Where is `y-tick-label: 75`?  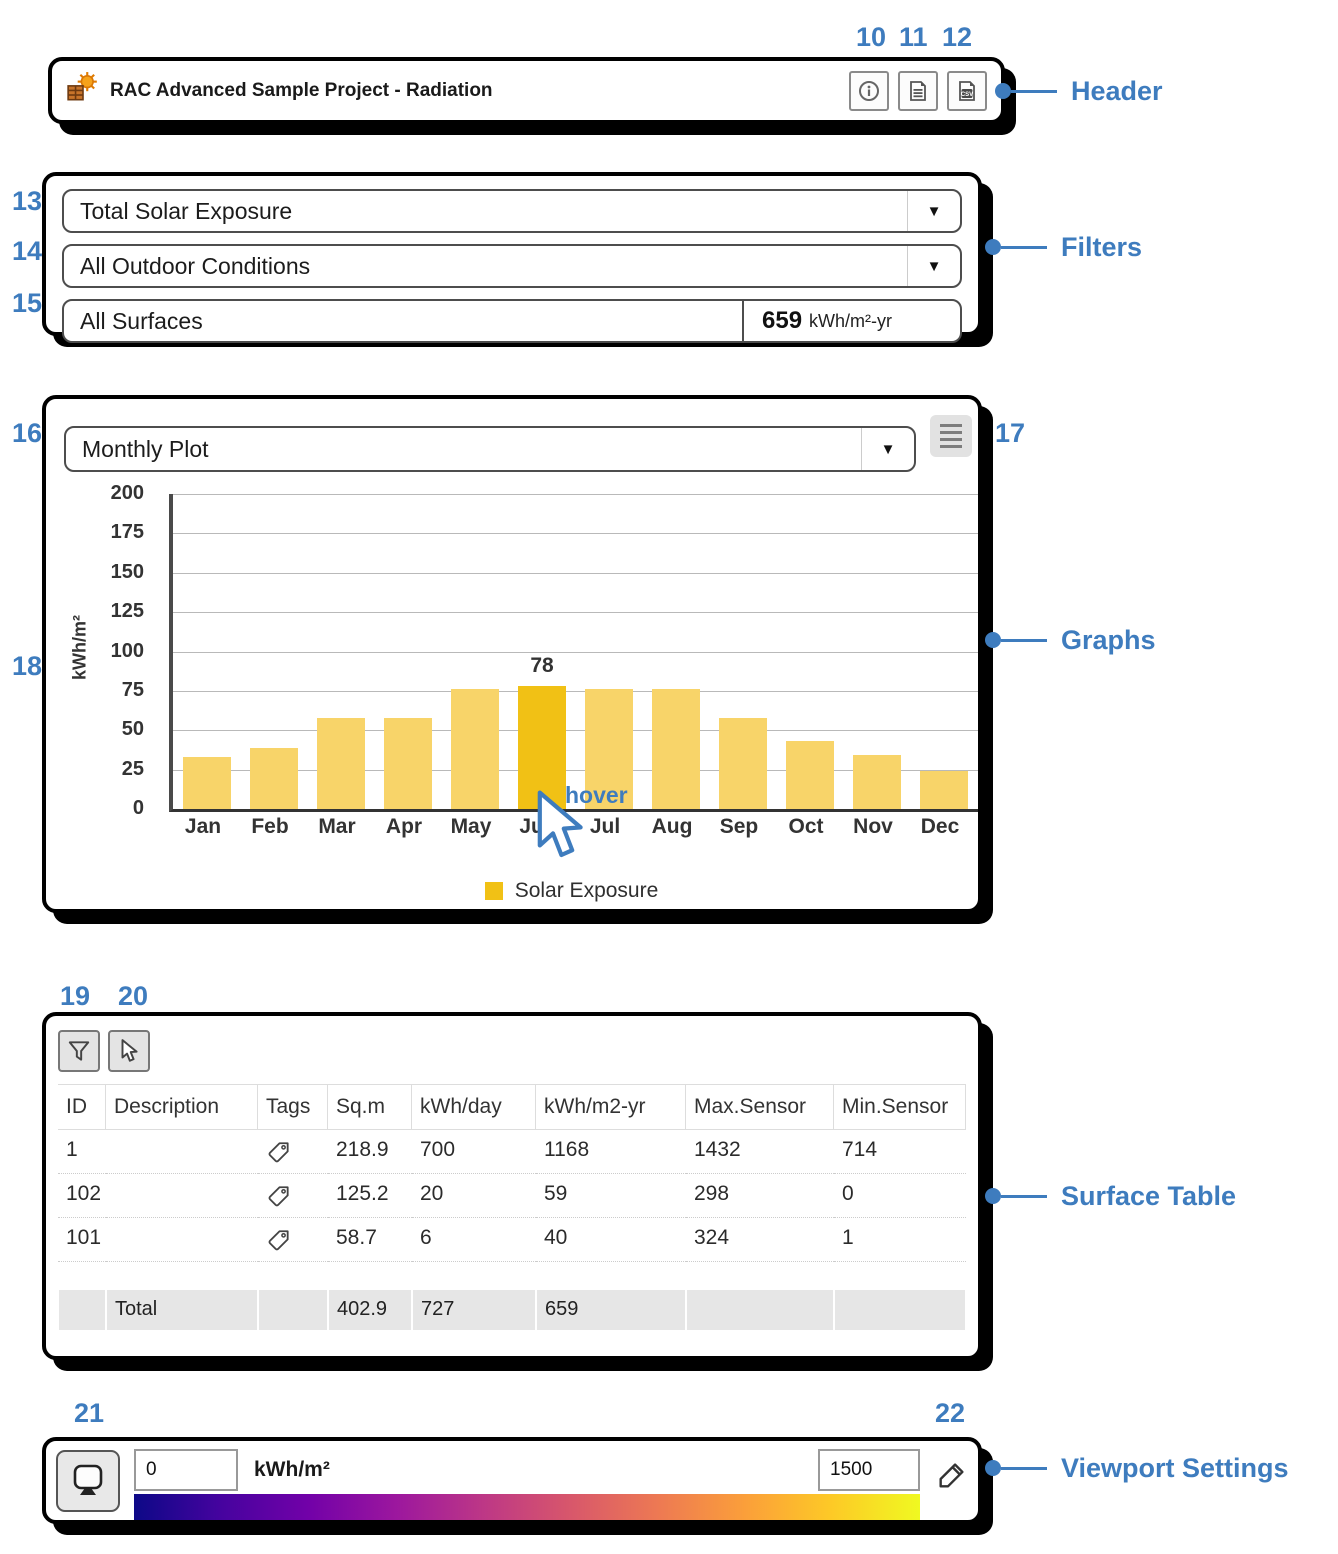 y-tick-label: 75 is located at coordinates (132, 689).